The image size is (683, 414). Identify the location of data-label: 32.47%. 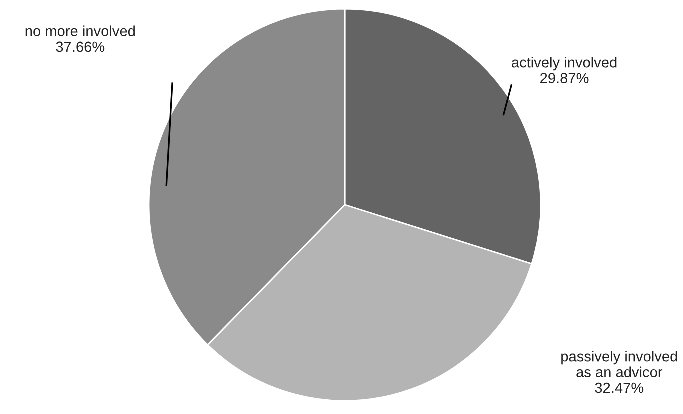
(619, 388).